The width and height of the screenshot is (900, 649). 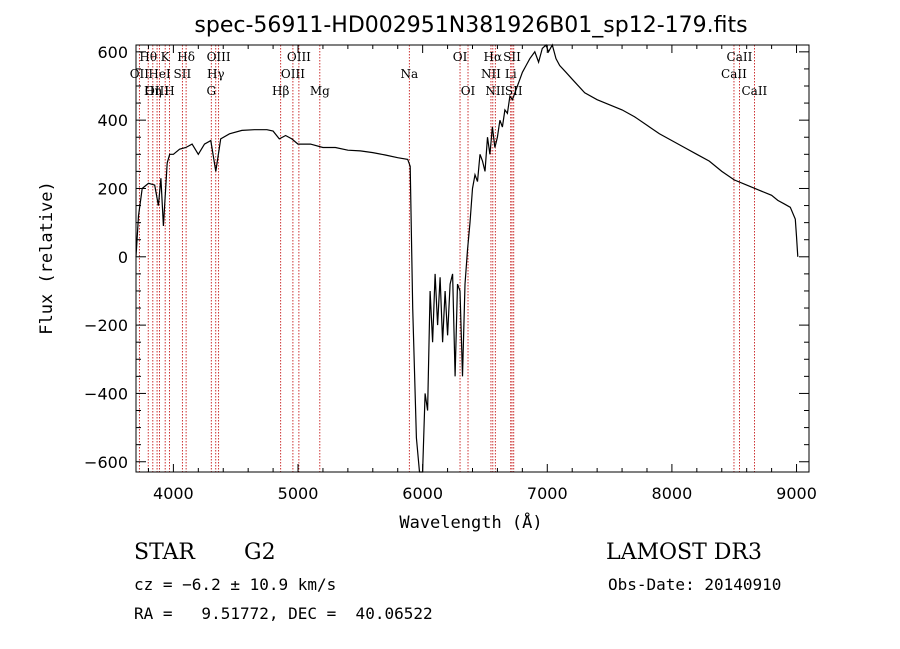 What do you see at coordinates (547, 493) in the screenshot?
I see `x-tick-label: 7000` at bounding box center [547, 493].